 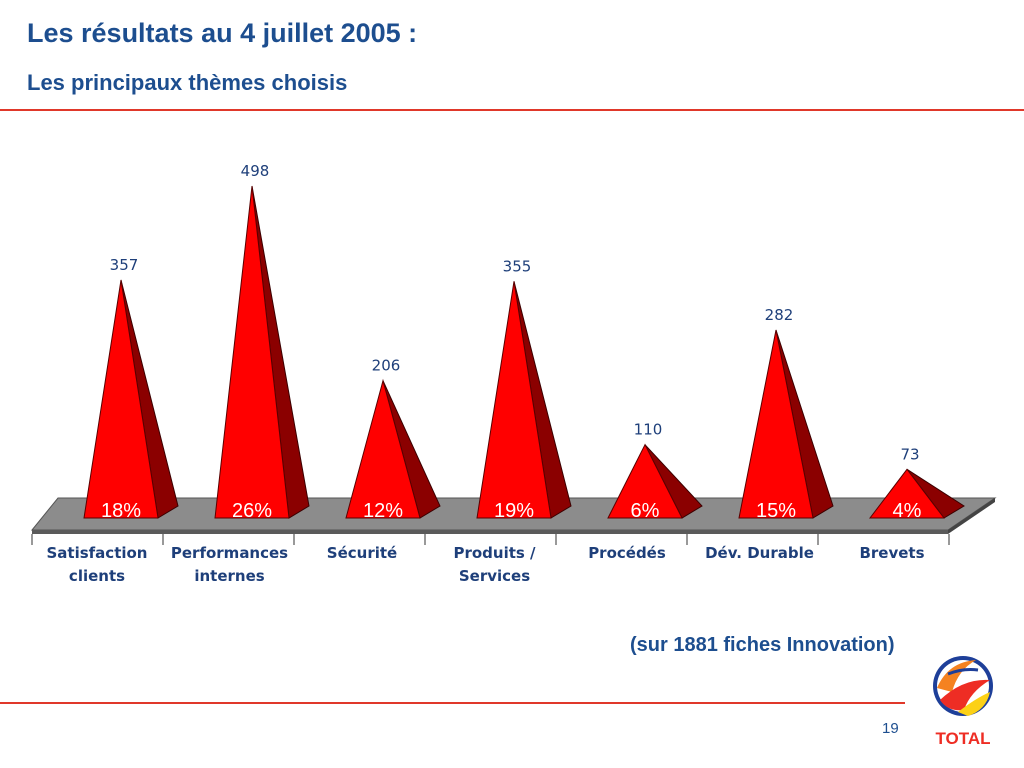 What do you see at coordinates (627, 553) in the screenshot?
I see `category-label: Procédés` at bounding box center [627, 553].